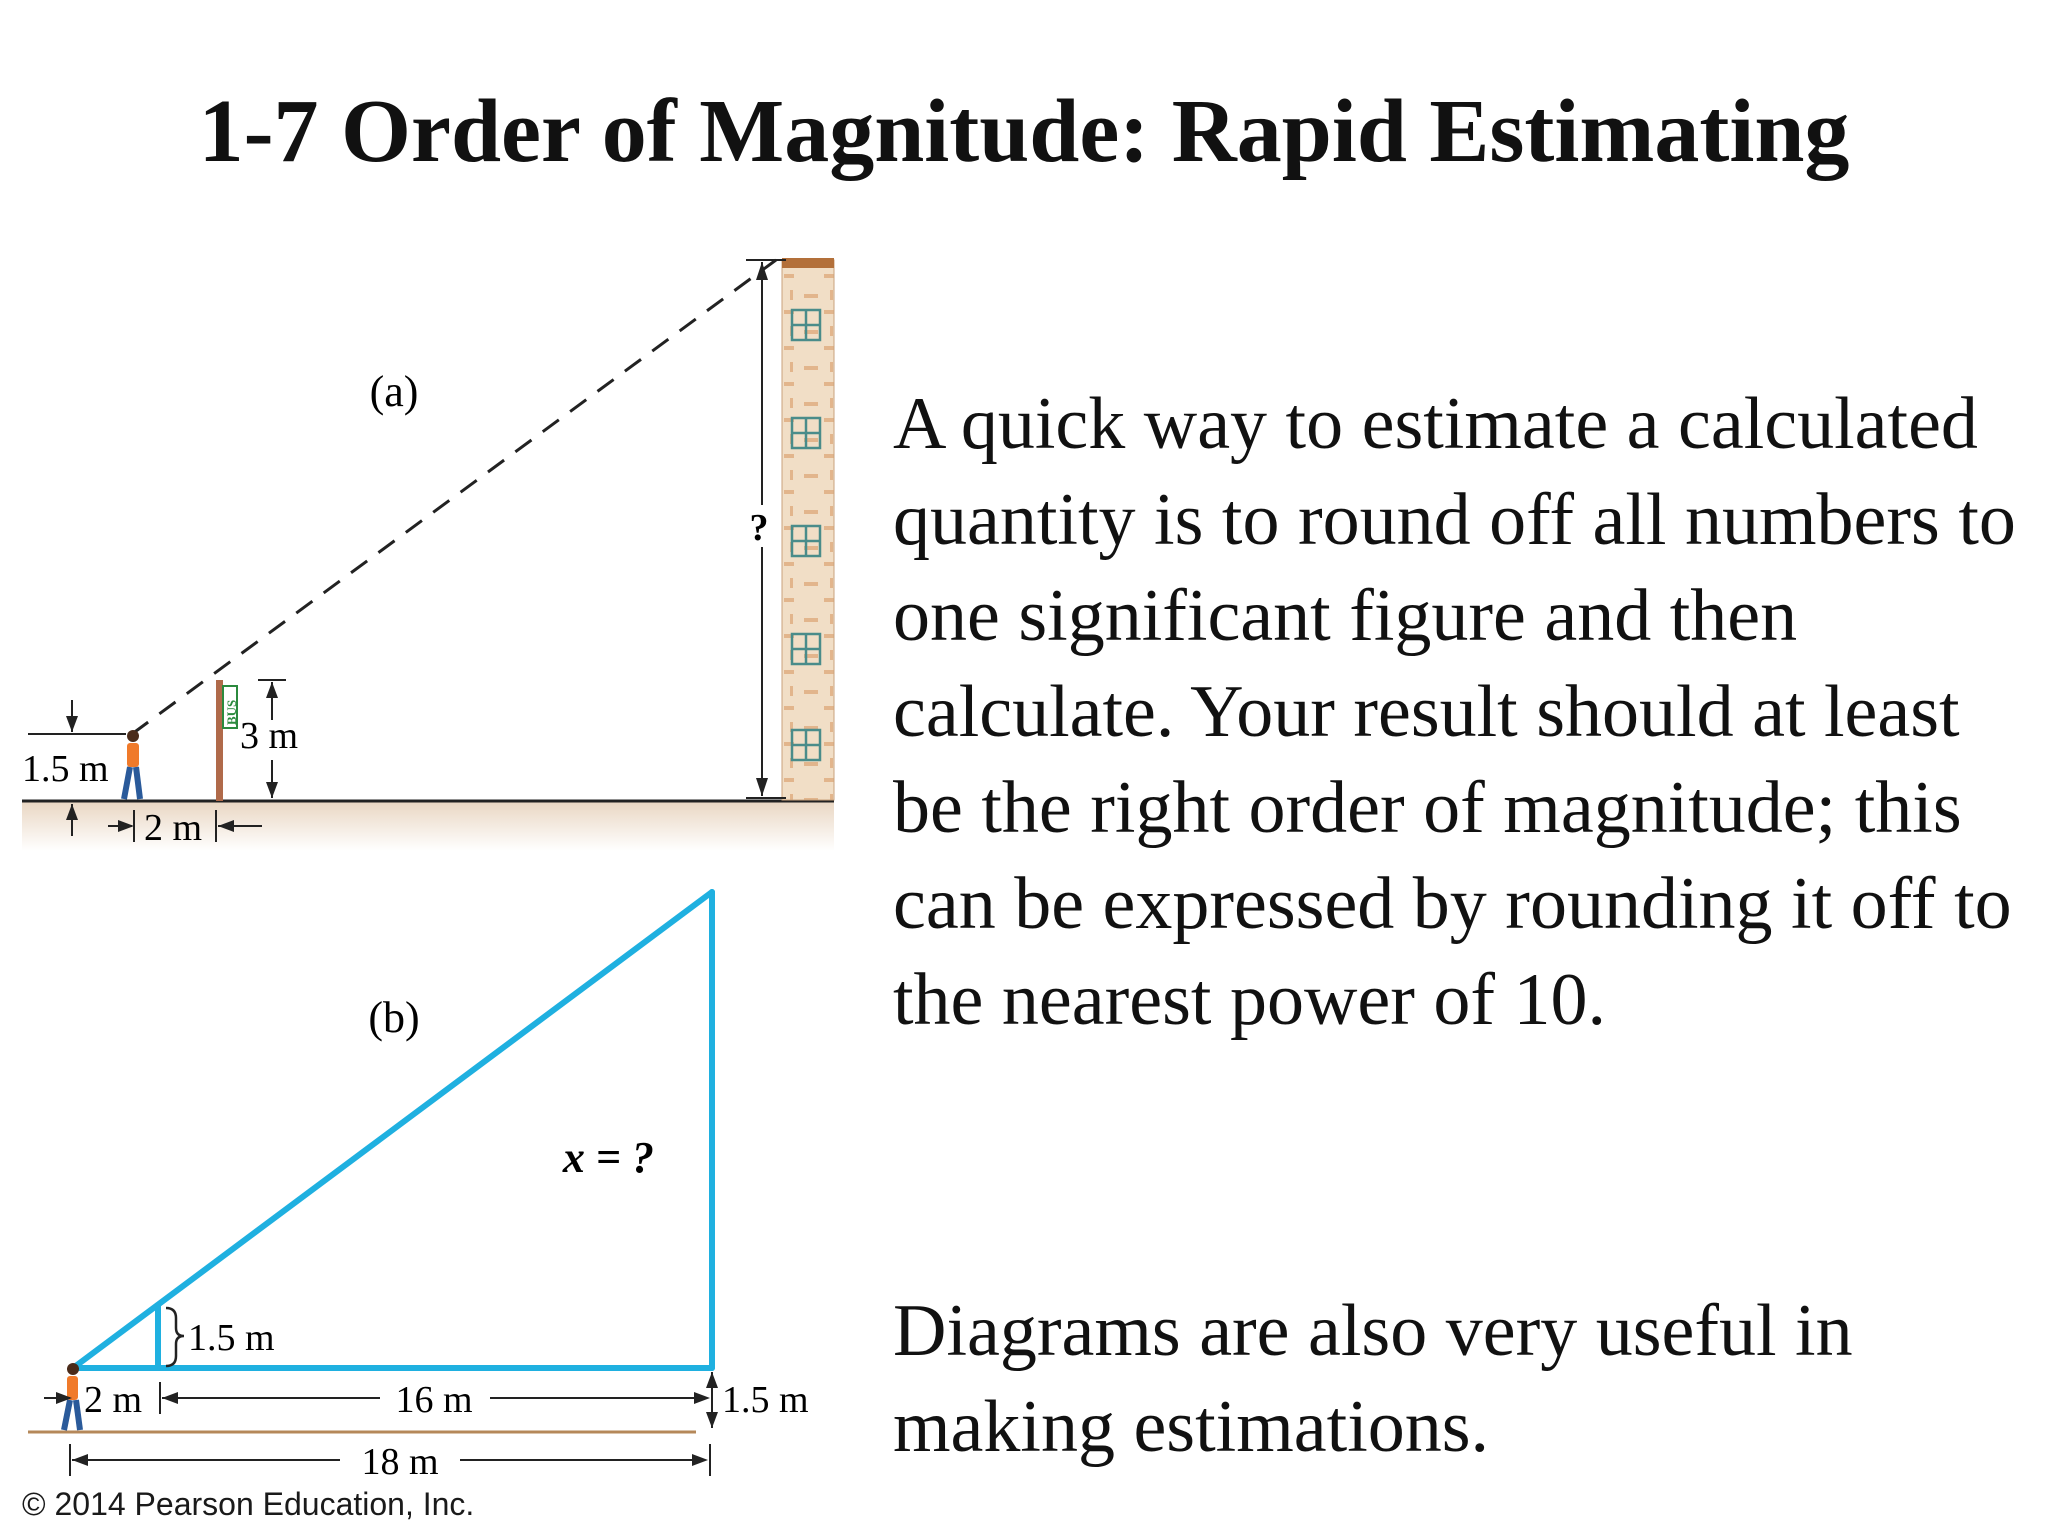 The height and width of the screenshot is (1536, 2048). Describe the element at coordinates (454, 497) in the screenshot. I see `sight-line` at that location.